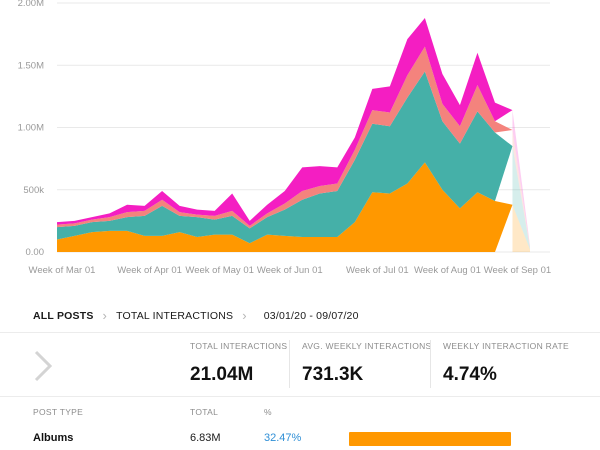 The image size is (600, 450). Describe the element at coordinates (506, 363) in the screenshot. I see `stat-weekly-interaction-rate: WEEKLY INTERACTION RATE 4.74%` at that location.